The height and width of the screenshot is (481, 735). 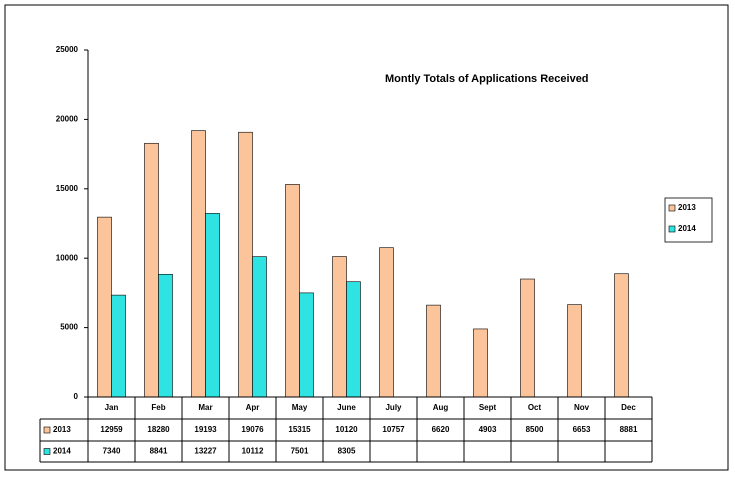 What do you see at coordinates (69, 327) in the screenshot?
I see `y-tick-label: 5000` at bounding box center [69, 327].